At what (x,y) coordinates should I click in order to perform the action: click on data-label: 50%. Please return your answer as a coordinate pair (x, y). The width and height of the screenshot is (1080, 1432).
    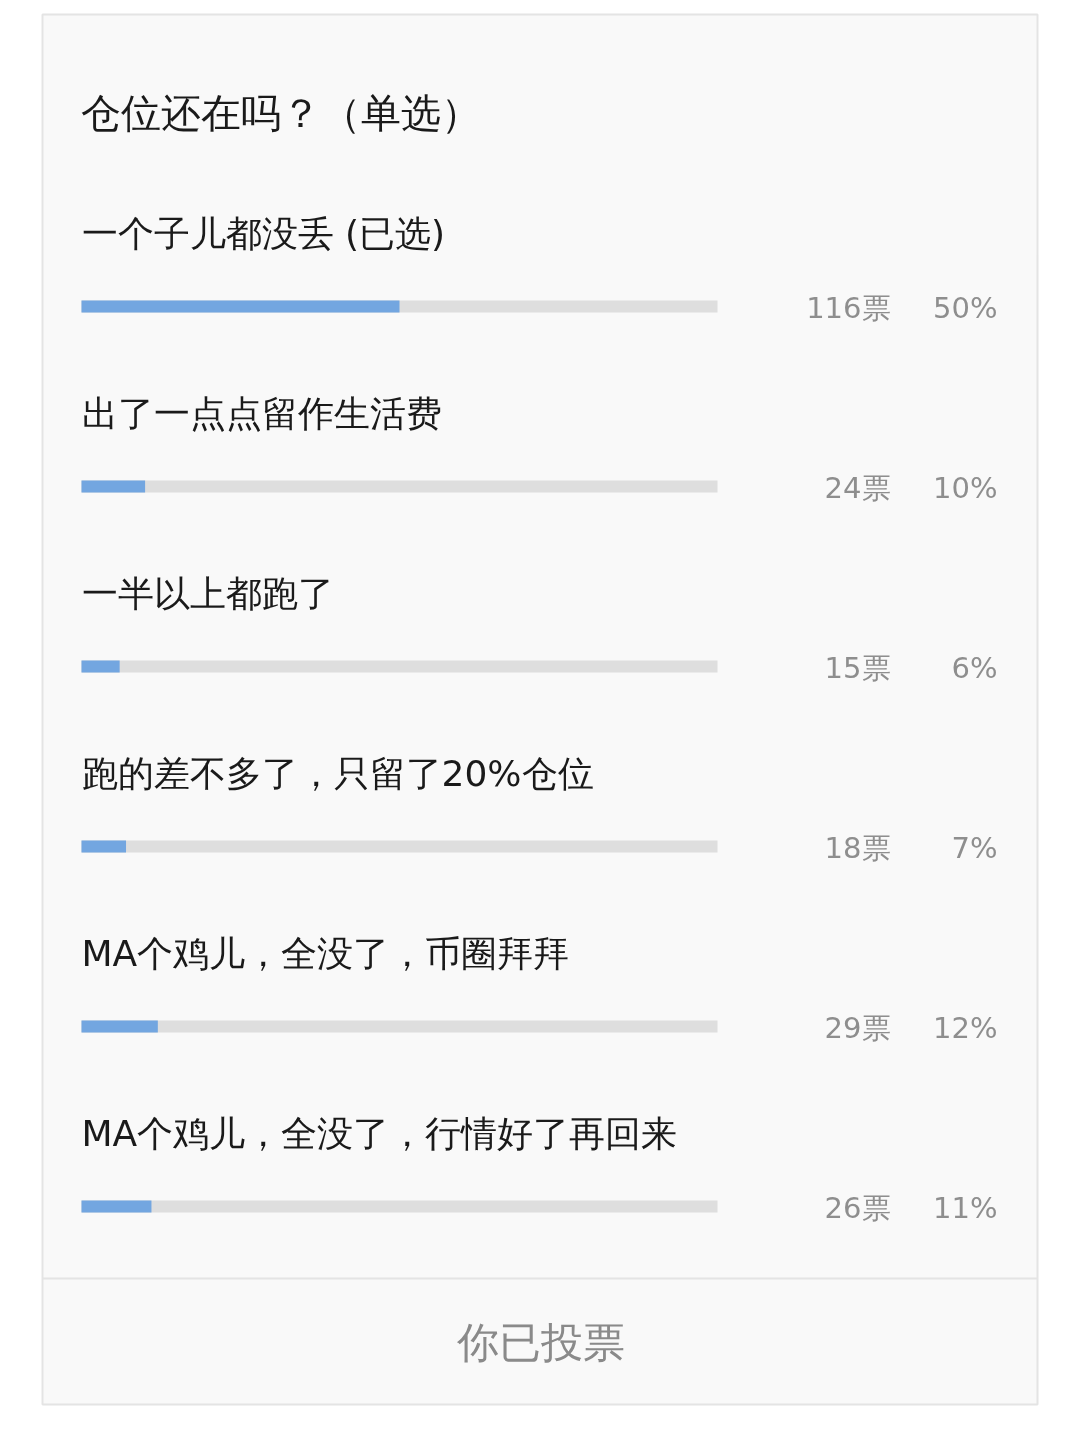
    Looking at the image, I should click on (965, 307).